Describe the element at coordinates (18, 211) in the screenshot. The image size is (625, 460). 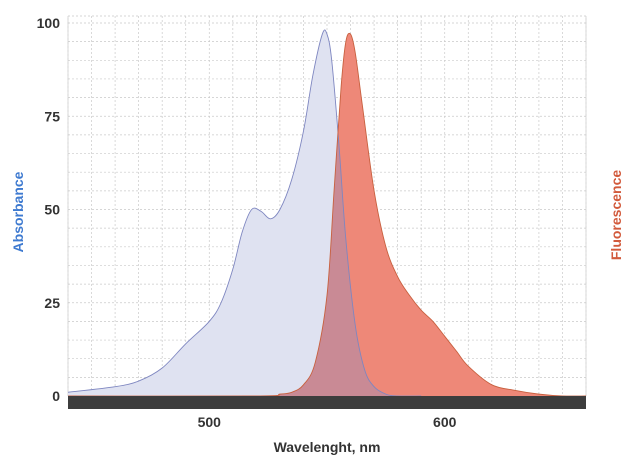
I see `y-axis-title-left: Absorbance` at that location.